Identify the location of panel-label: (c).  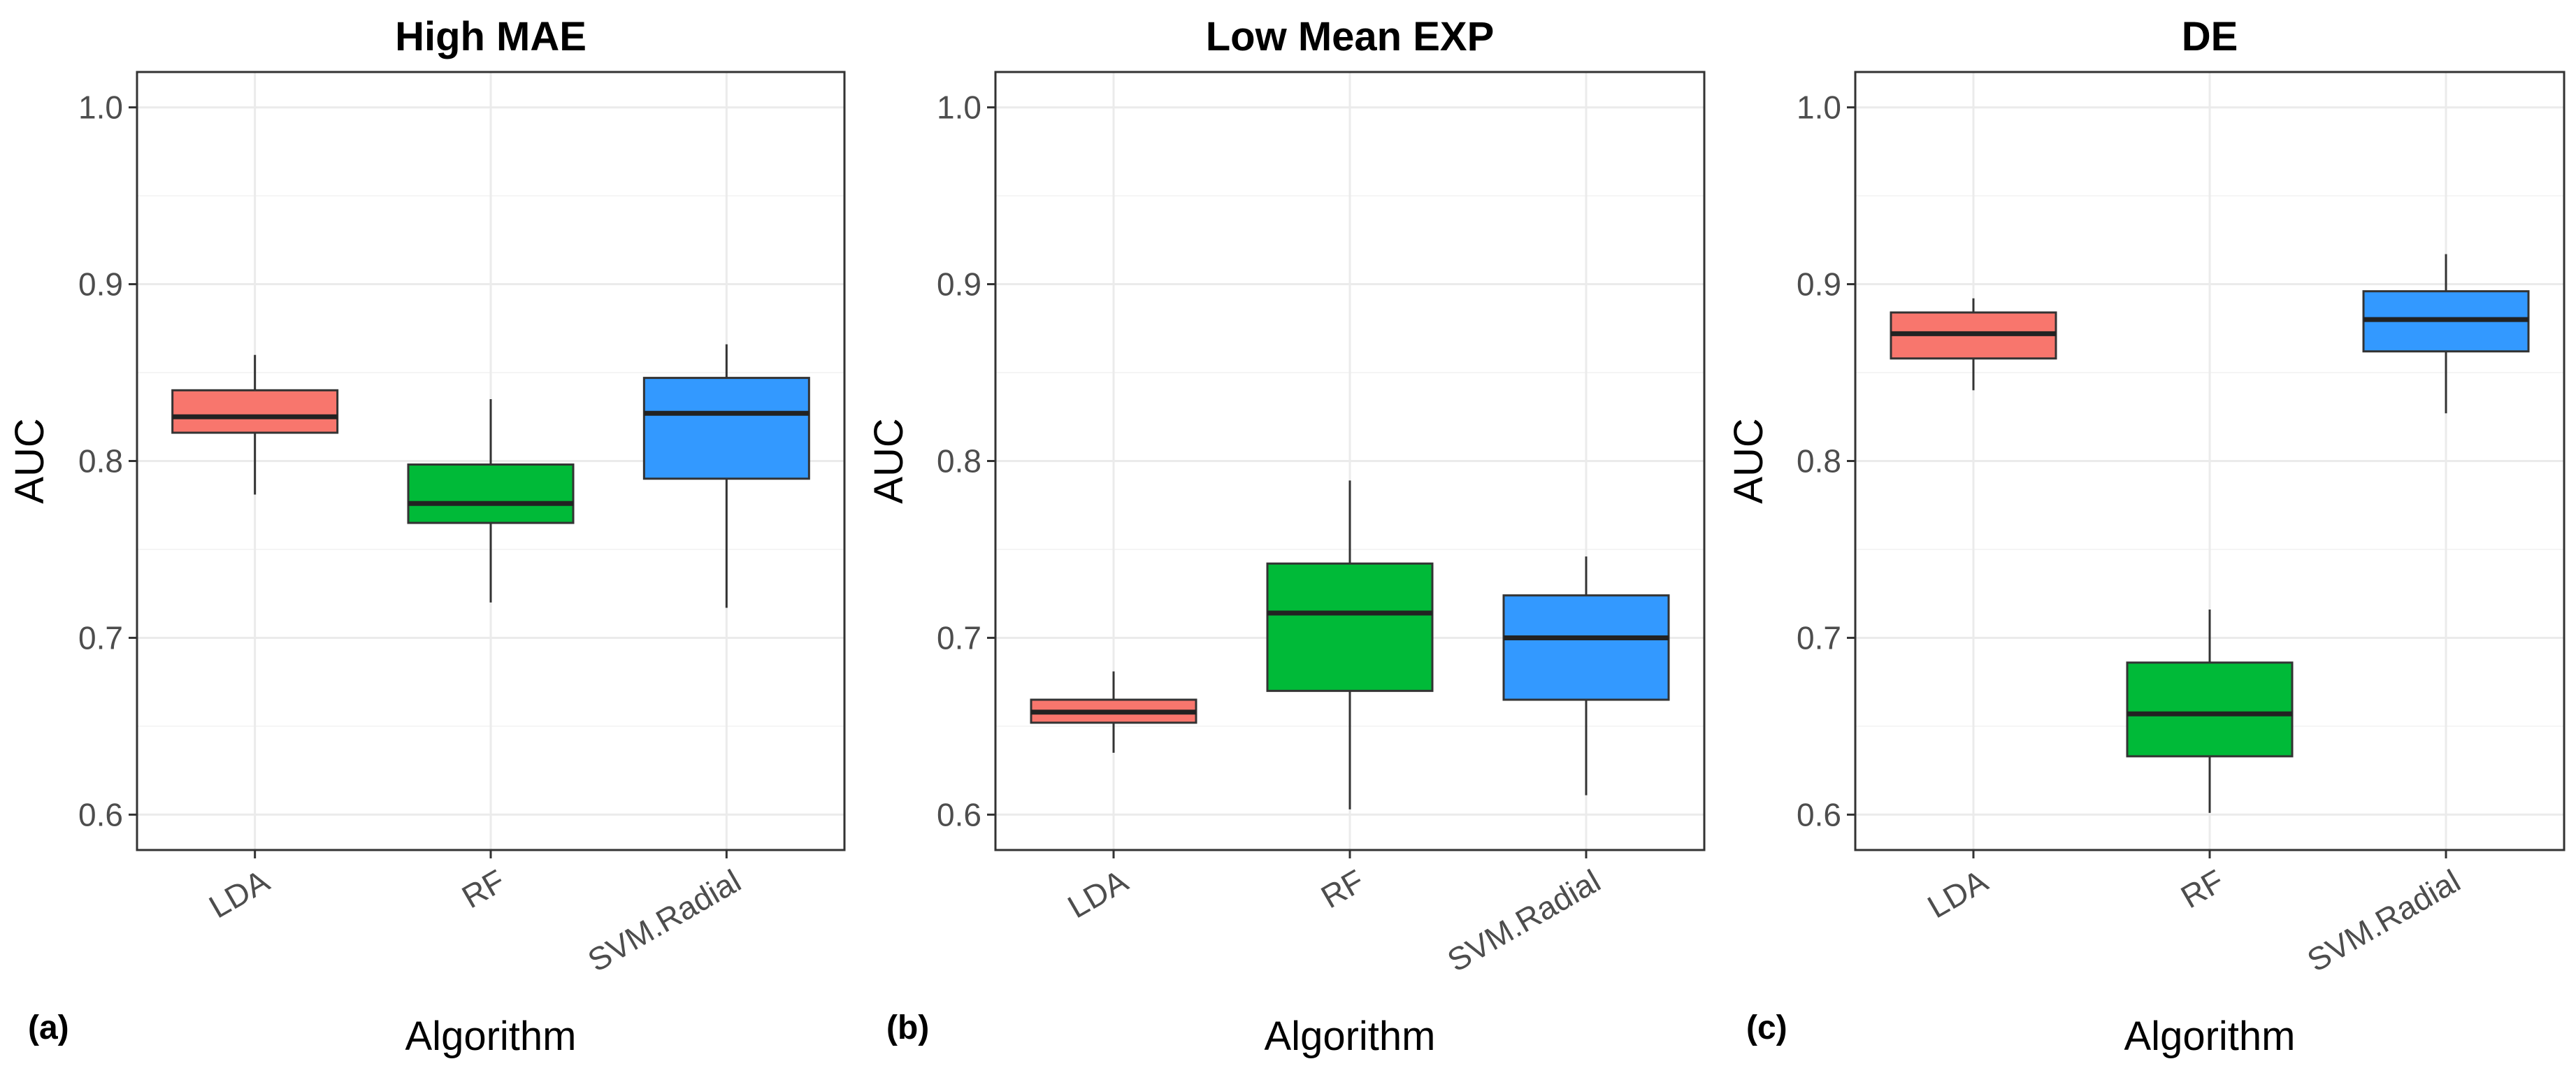
(1766, 1027).